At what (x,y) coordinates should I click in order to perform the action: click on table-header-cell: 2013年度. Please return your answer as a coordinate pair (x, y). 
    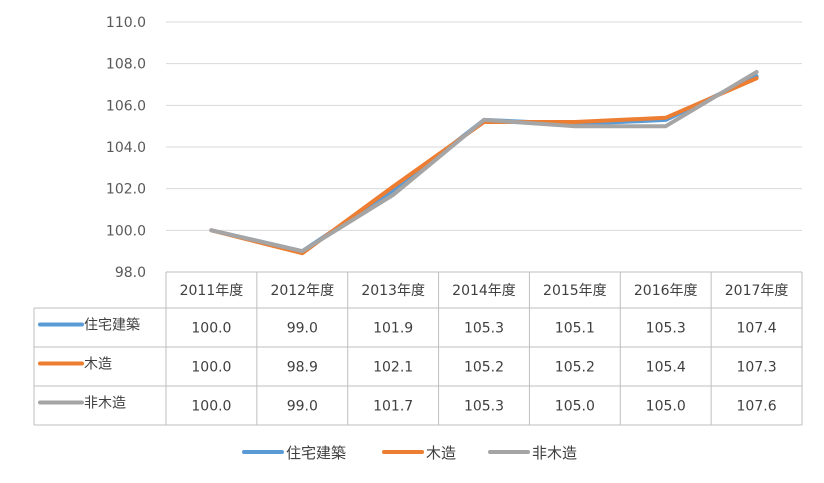
    Looking at the image, I should click on (393, 291).